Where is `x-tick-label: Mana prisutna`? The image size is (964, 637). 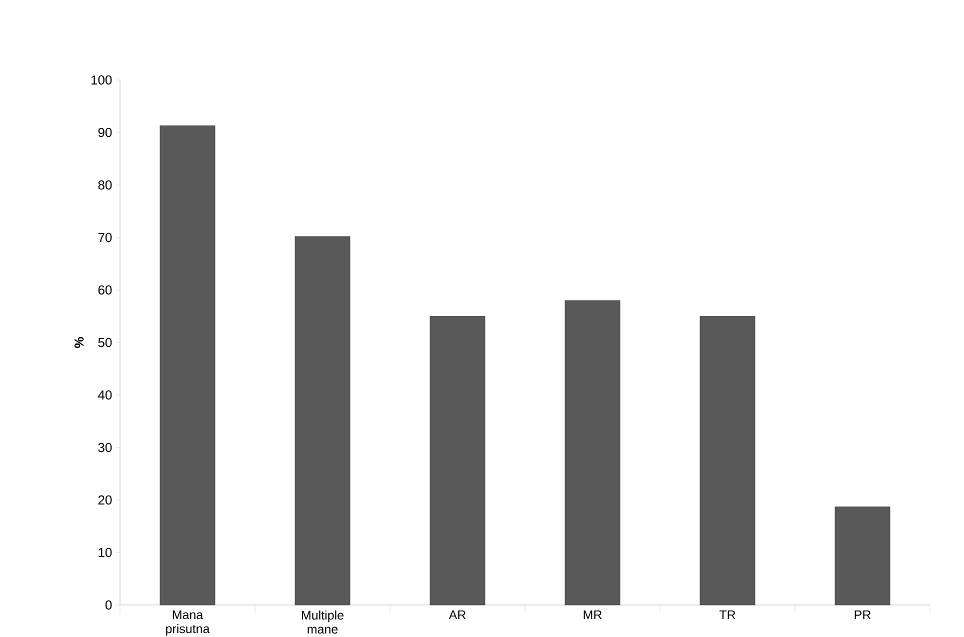 x-tick-label: Mana prisutna is located at coordinates (188, 623).